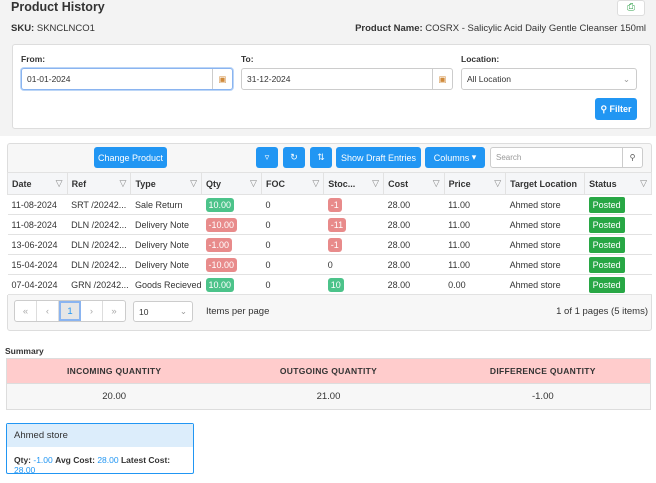 This screenshot has width=656, height=483. Describe the element at coordinates (378, 157) in the screenshot. I see `show-draft-button: Show Draft Entries` at that location.